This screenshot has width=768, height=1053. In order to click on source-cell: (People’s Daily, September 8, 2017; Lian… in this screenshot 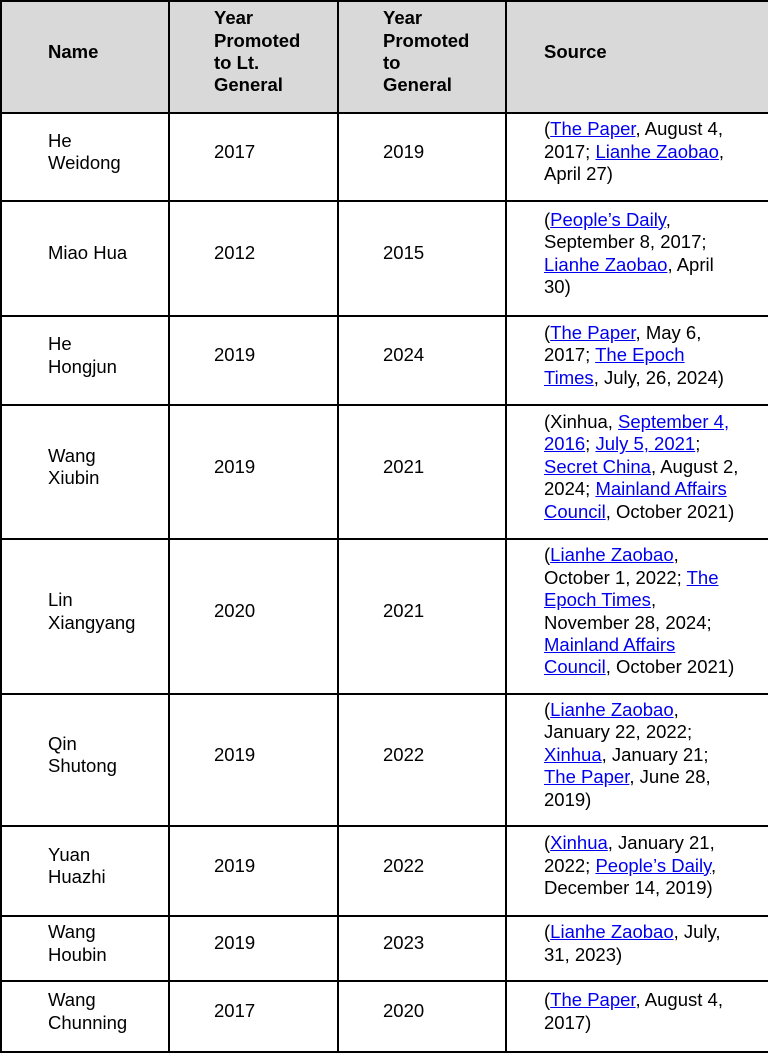, I will do `click(636, 258)`.